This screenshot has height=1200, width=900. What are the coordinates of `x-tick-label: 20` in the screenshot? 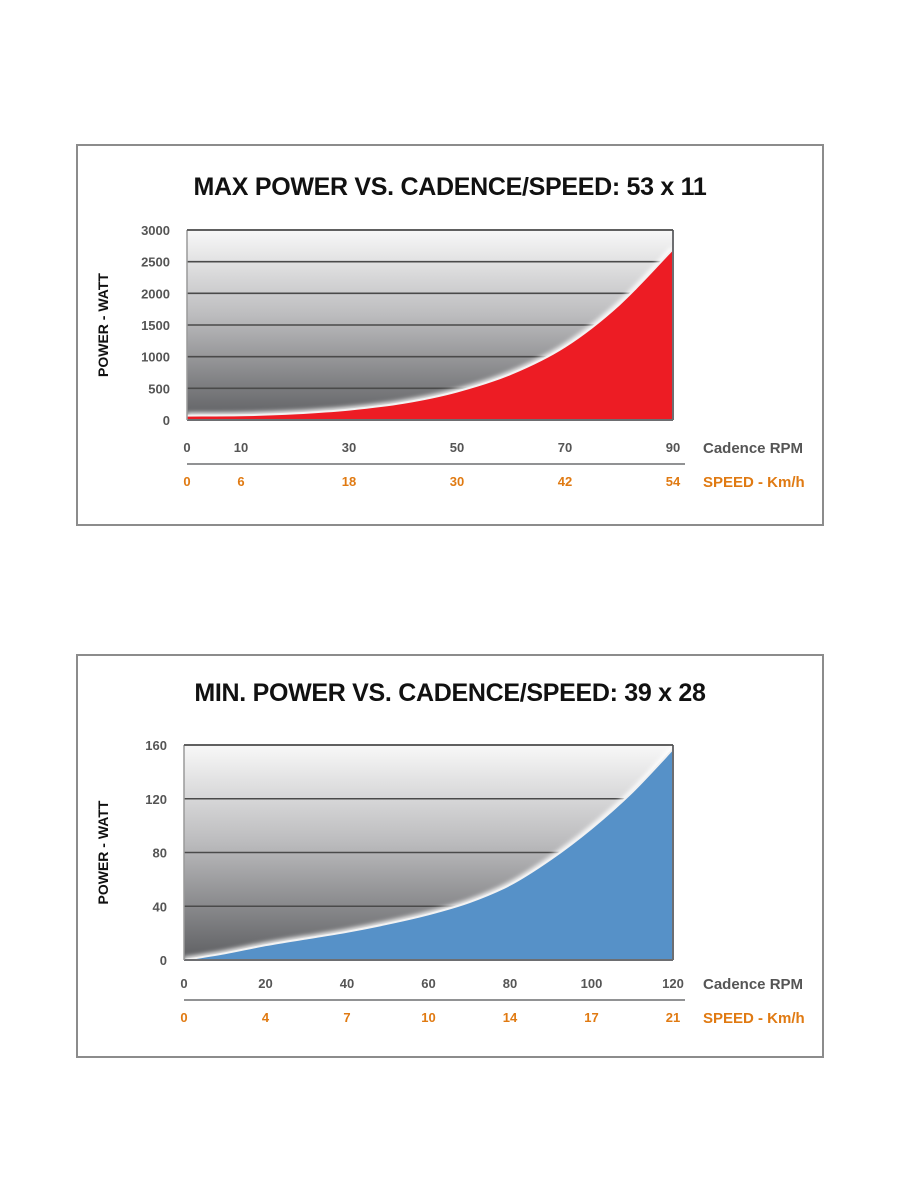 It's located at (265, 983).